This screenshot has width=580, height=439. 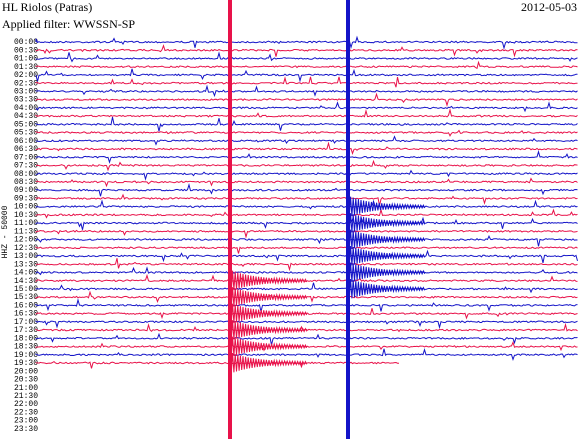 What do you see at coordinates (26, 363) in the screenshot?
I see `row-label: 19:30` at bounding box center [26, 363].